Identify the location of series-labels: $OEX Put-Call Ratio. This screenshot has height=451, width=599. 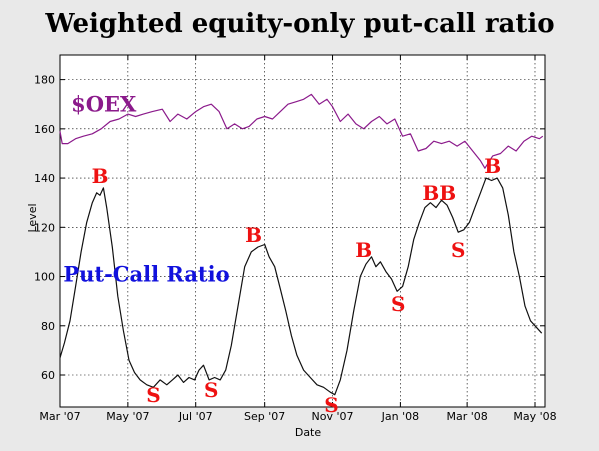
(146, 189).